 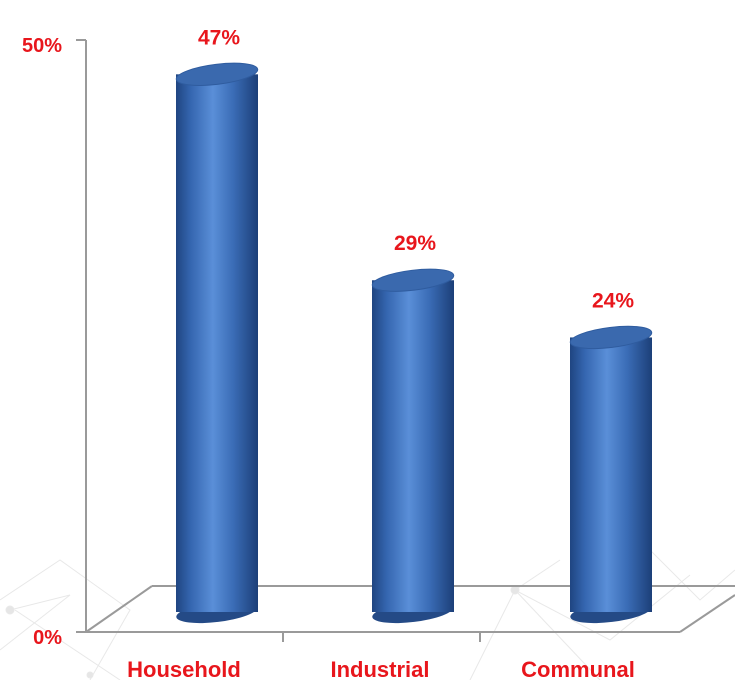 What do you see at coordinates (415, 243) in the screenshot?
I see `data-label: 29%` at bounding box center [415, 243].